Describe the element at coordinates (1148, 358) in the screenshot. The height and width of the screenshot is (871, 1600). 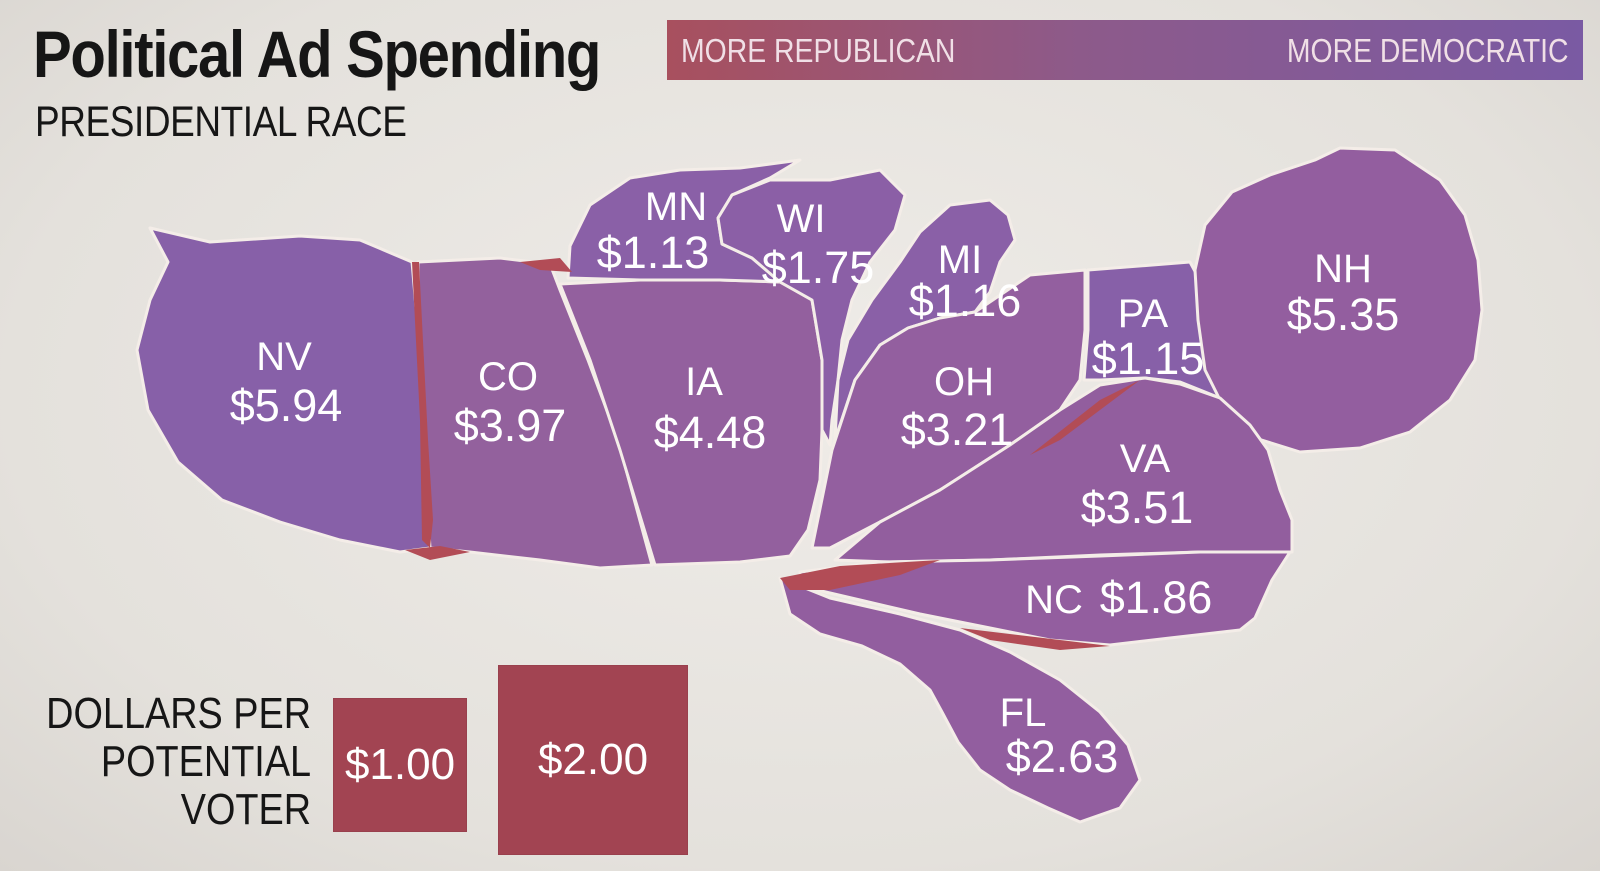
I see `state-amount-pa: $1.15` at that location.